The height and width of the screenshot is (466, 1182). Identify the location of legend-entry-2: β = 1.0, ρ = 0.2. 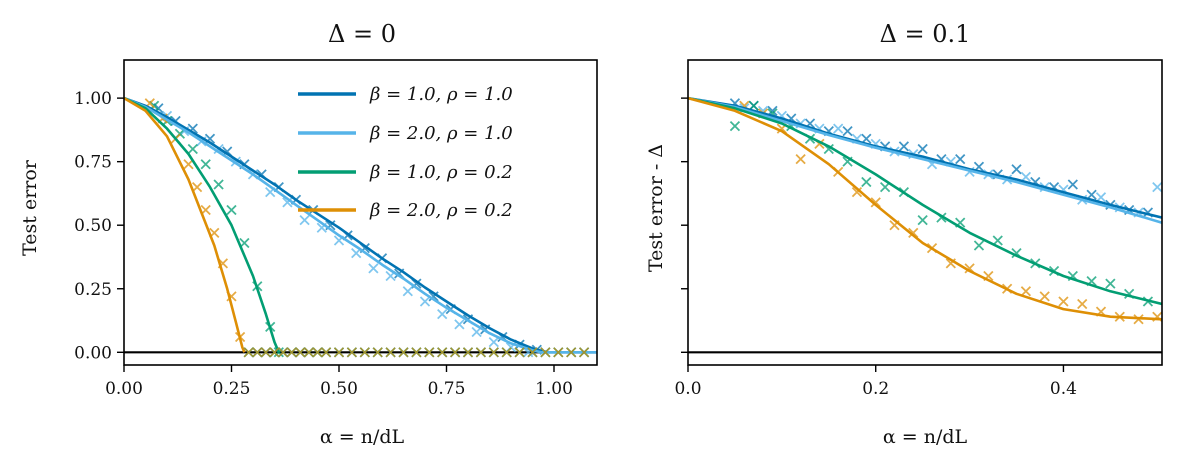
(405, 172).